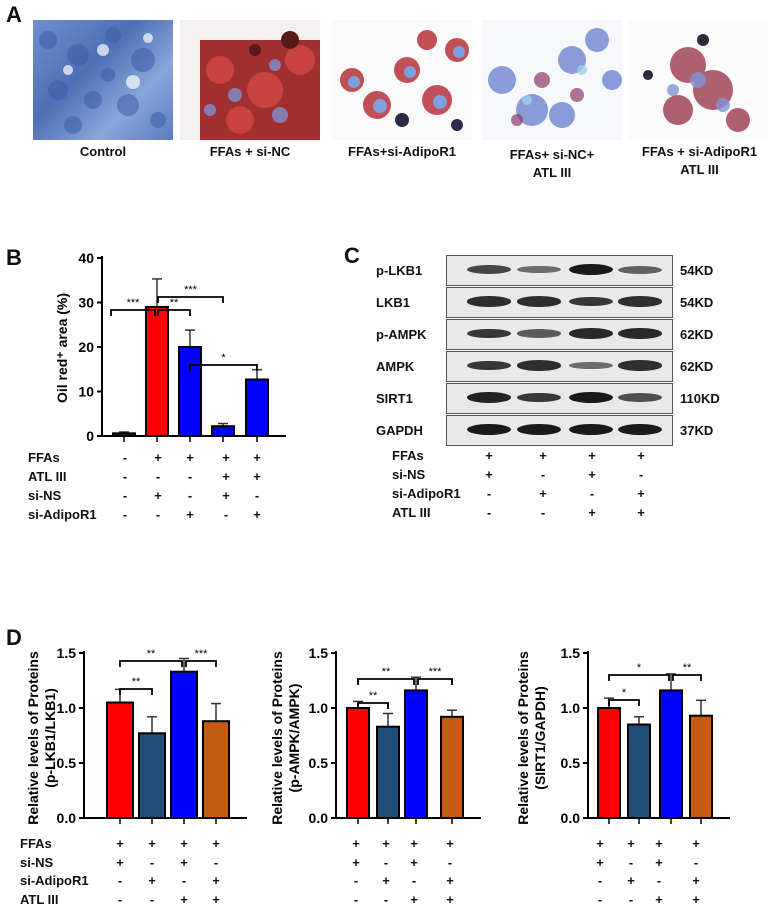 This screenshot has height=914, width=777. Describe the element at coordinates (90, 436) in the screenshot. I see `y-tick-label: 0` at that location.